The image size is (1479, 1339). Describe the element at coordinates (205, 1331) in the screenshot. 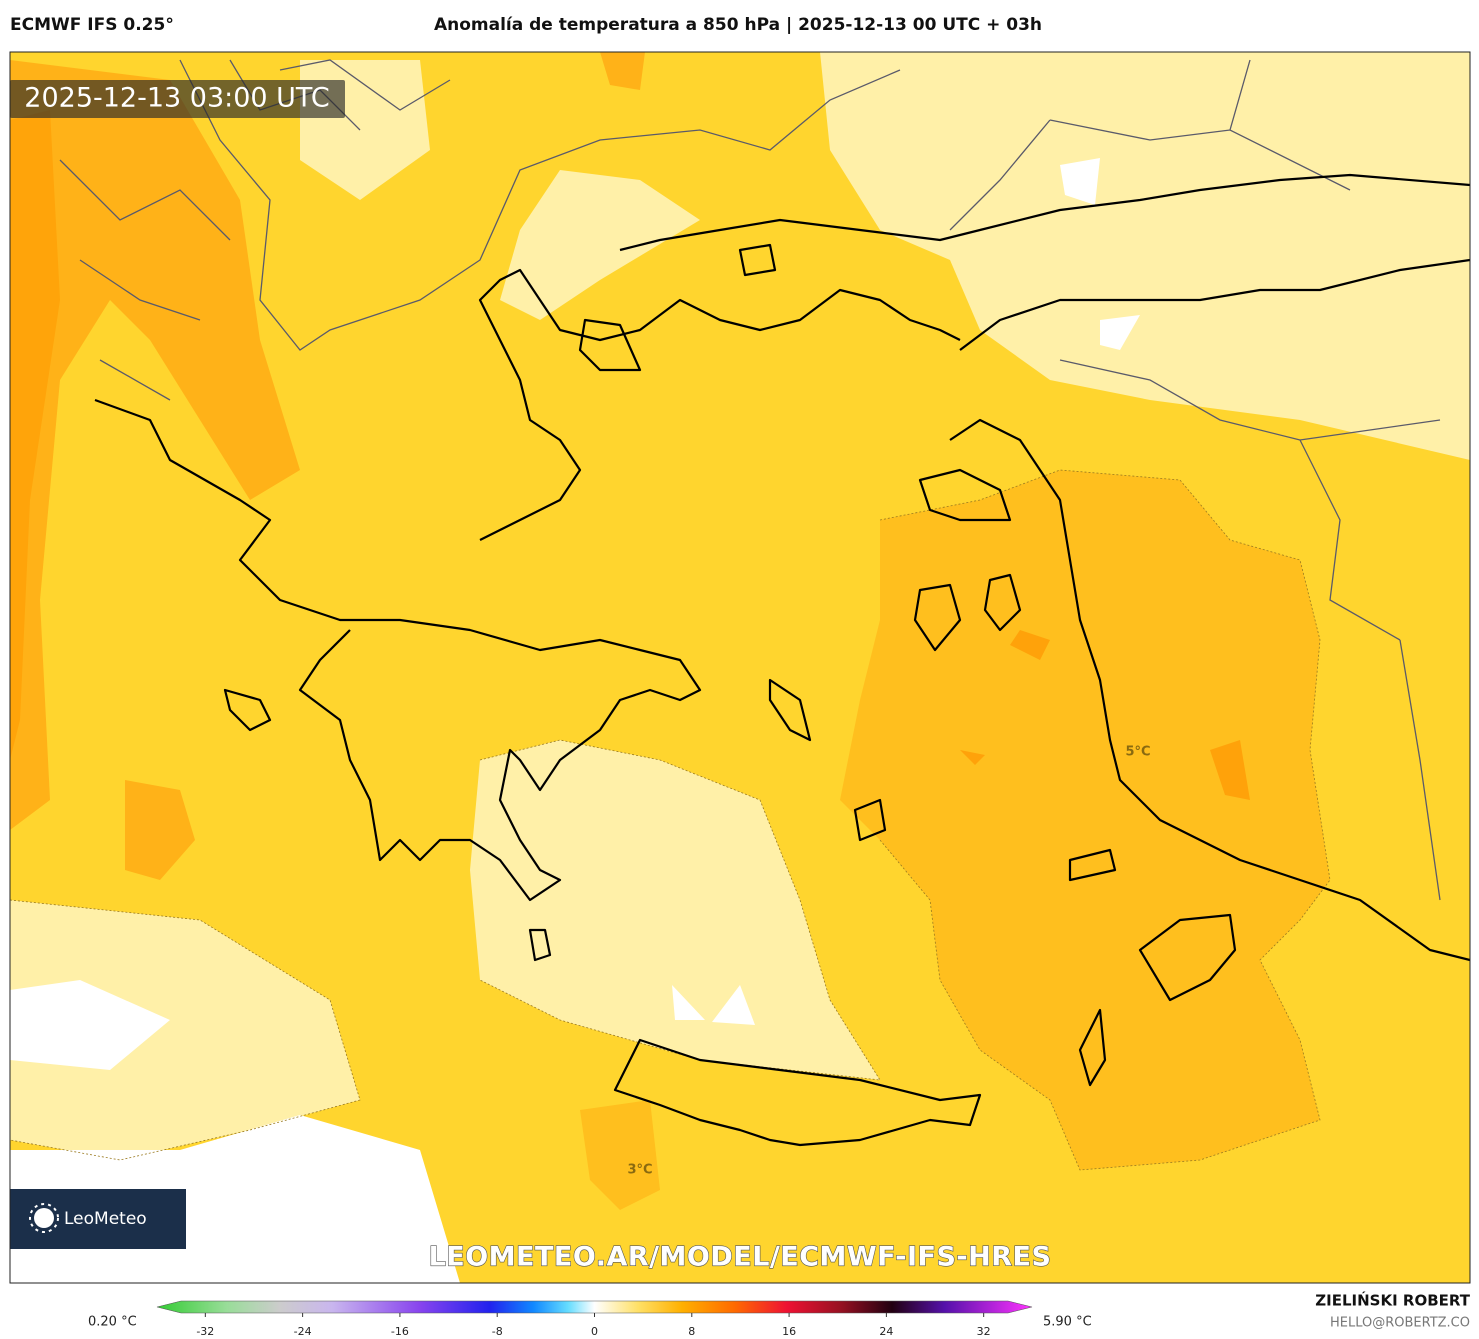

I see `colorbar-tick-label: -32` at that location.